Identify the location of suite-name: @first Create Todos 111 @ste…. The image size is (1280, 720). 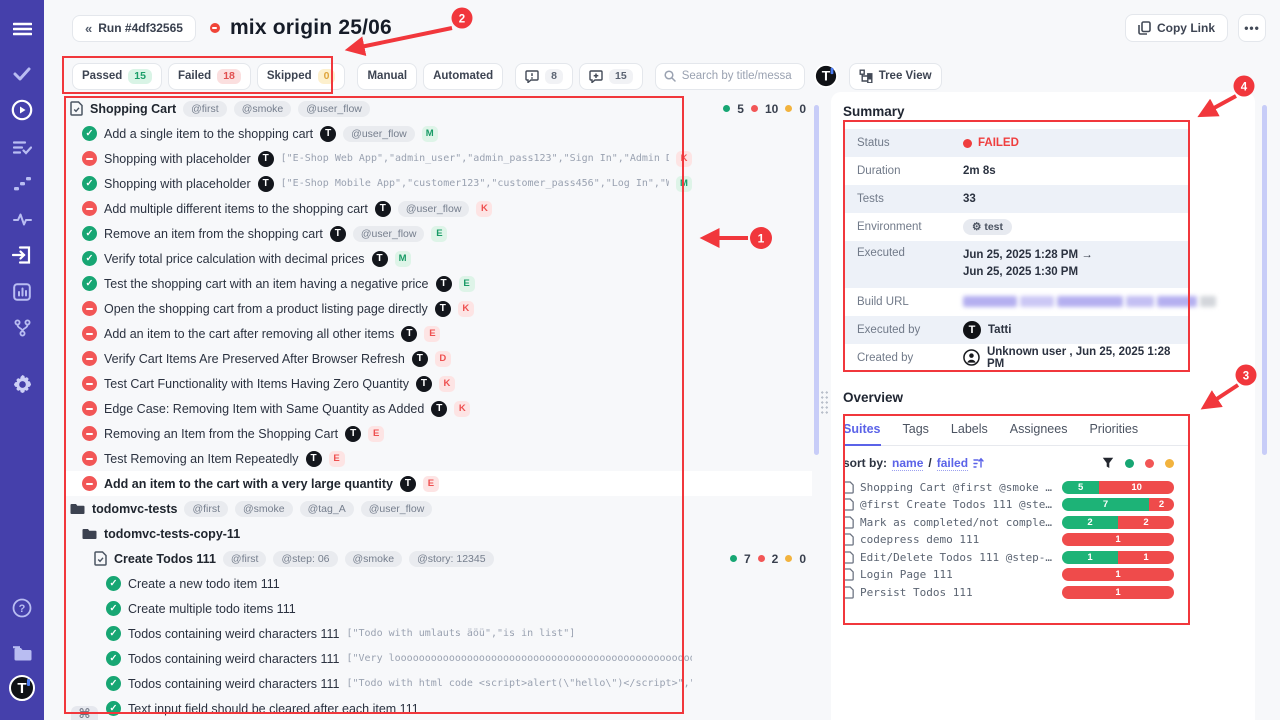
(956, 505).